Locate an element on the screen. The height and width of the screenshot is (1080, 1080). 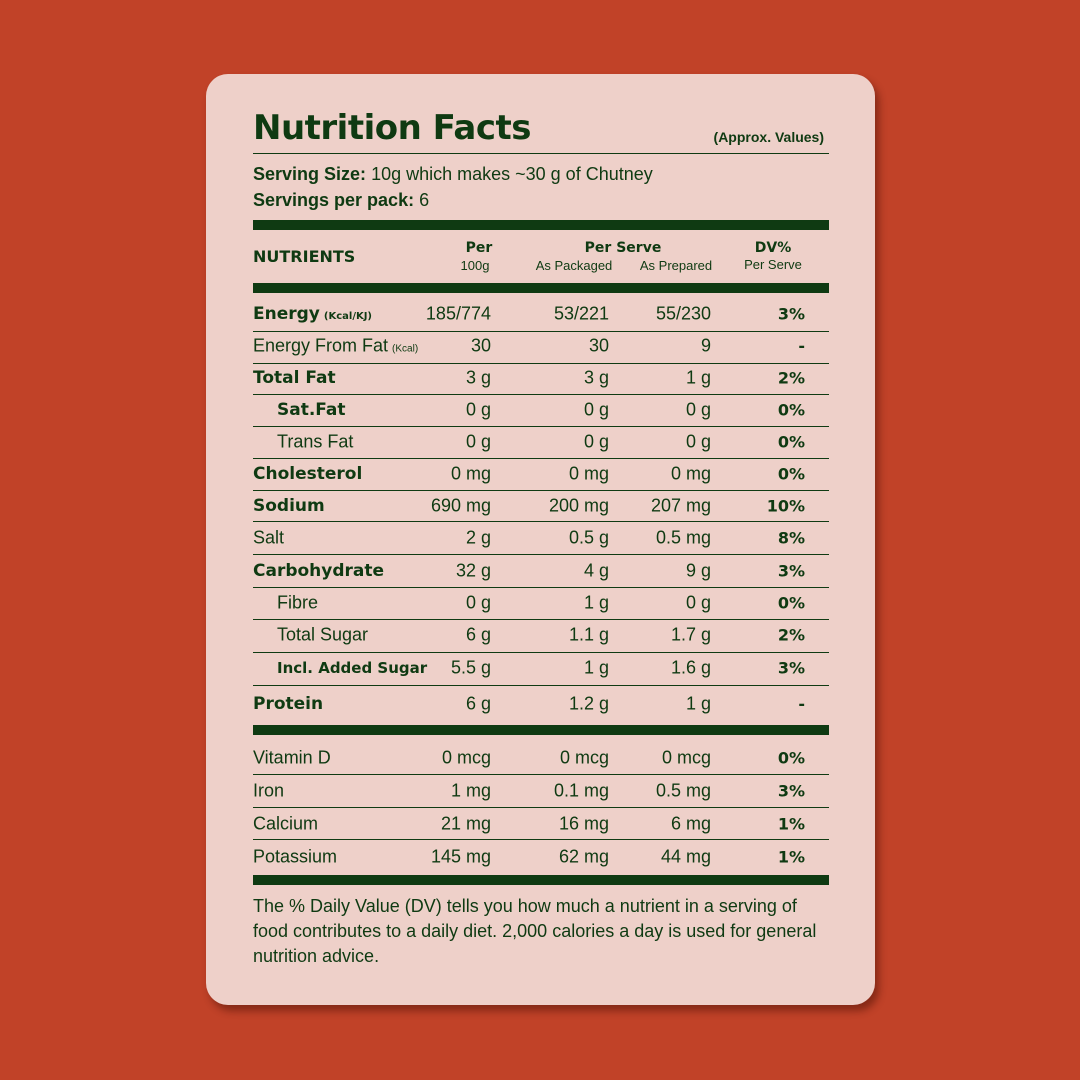
nutrient-name: Fibre is located at coordinates (298, 602).